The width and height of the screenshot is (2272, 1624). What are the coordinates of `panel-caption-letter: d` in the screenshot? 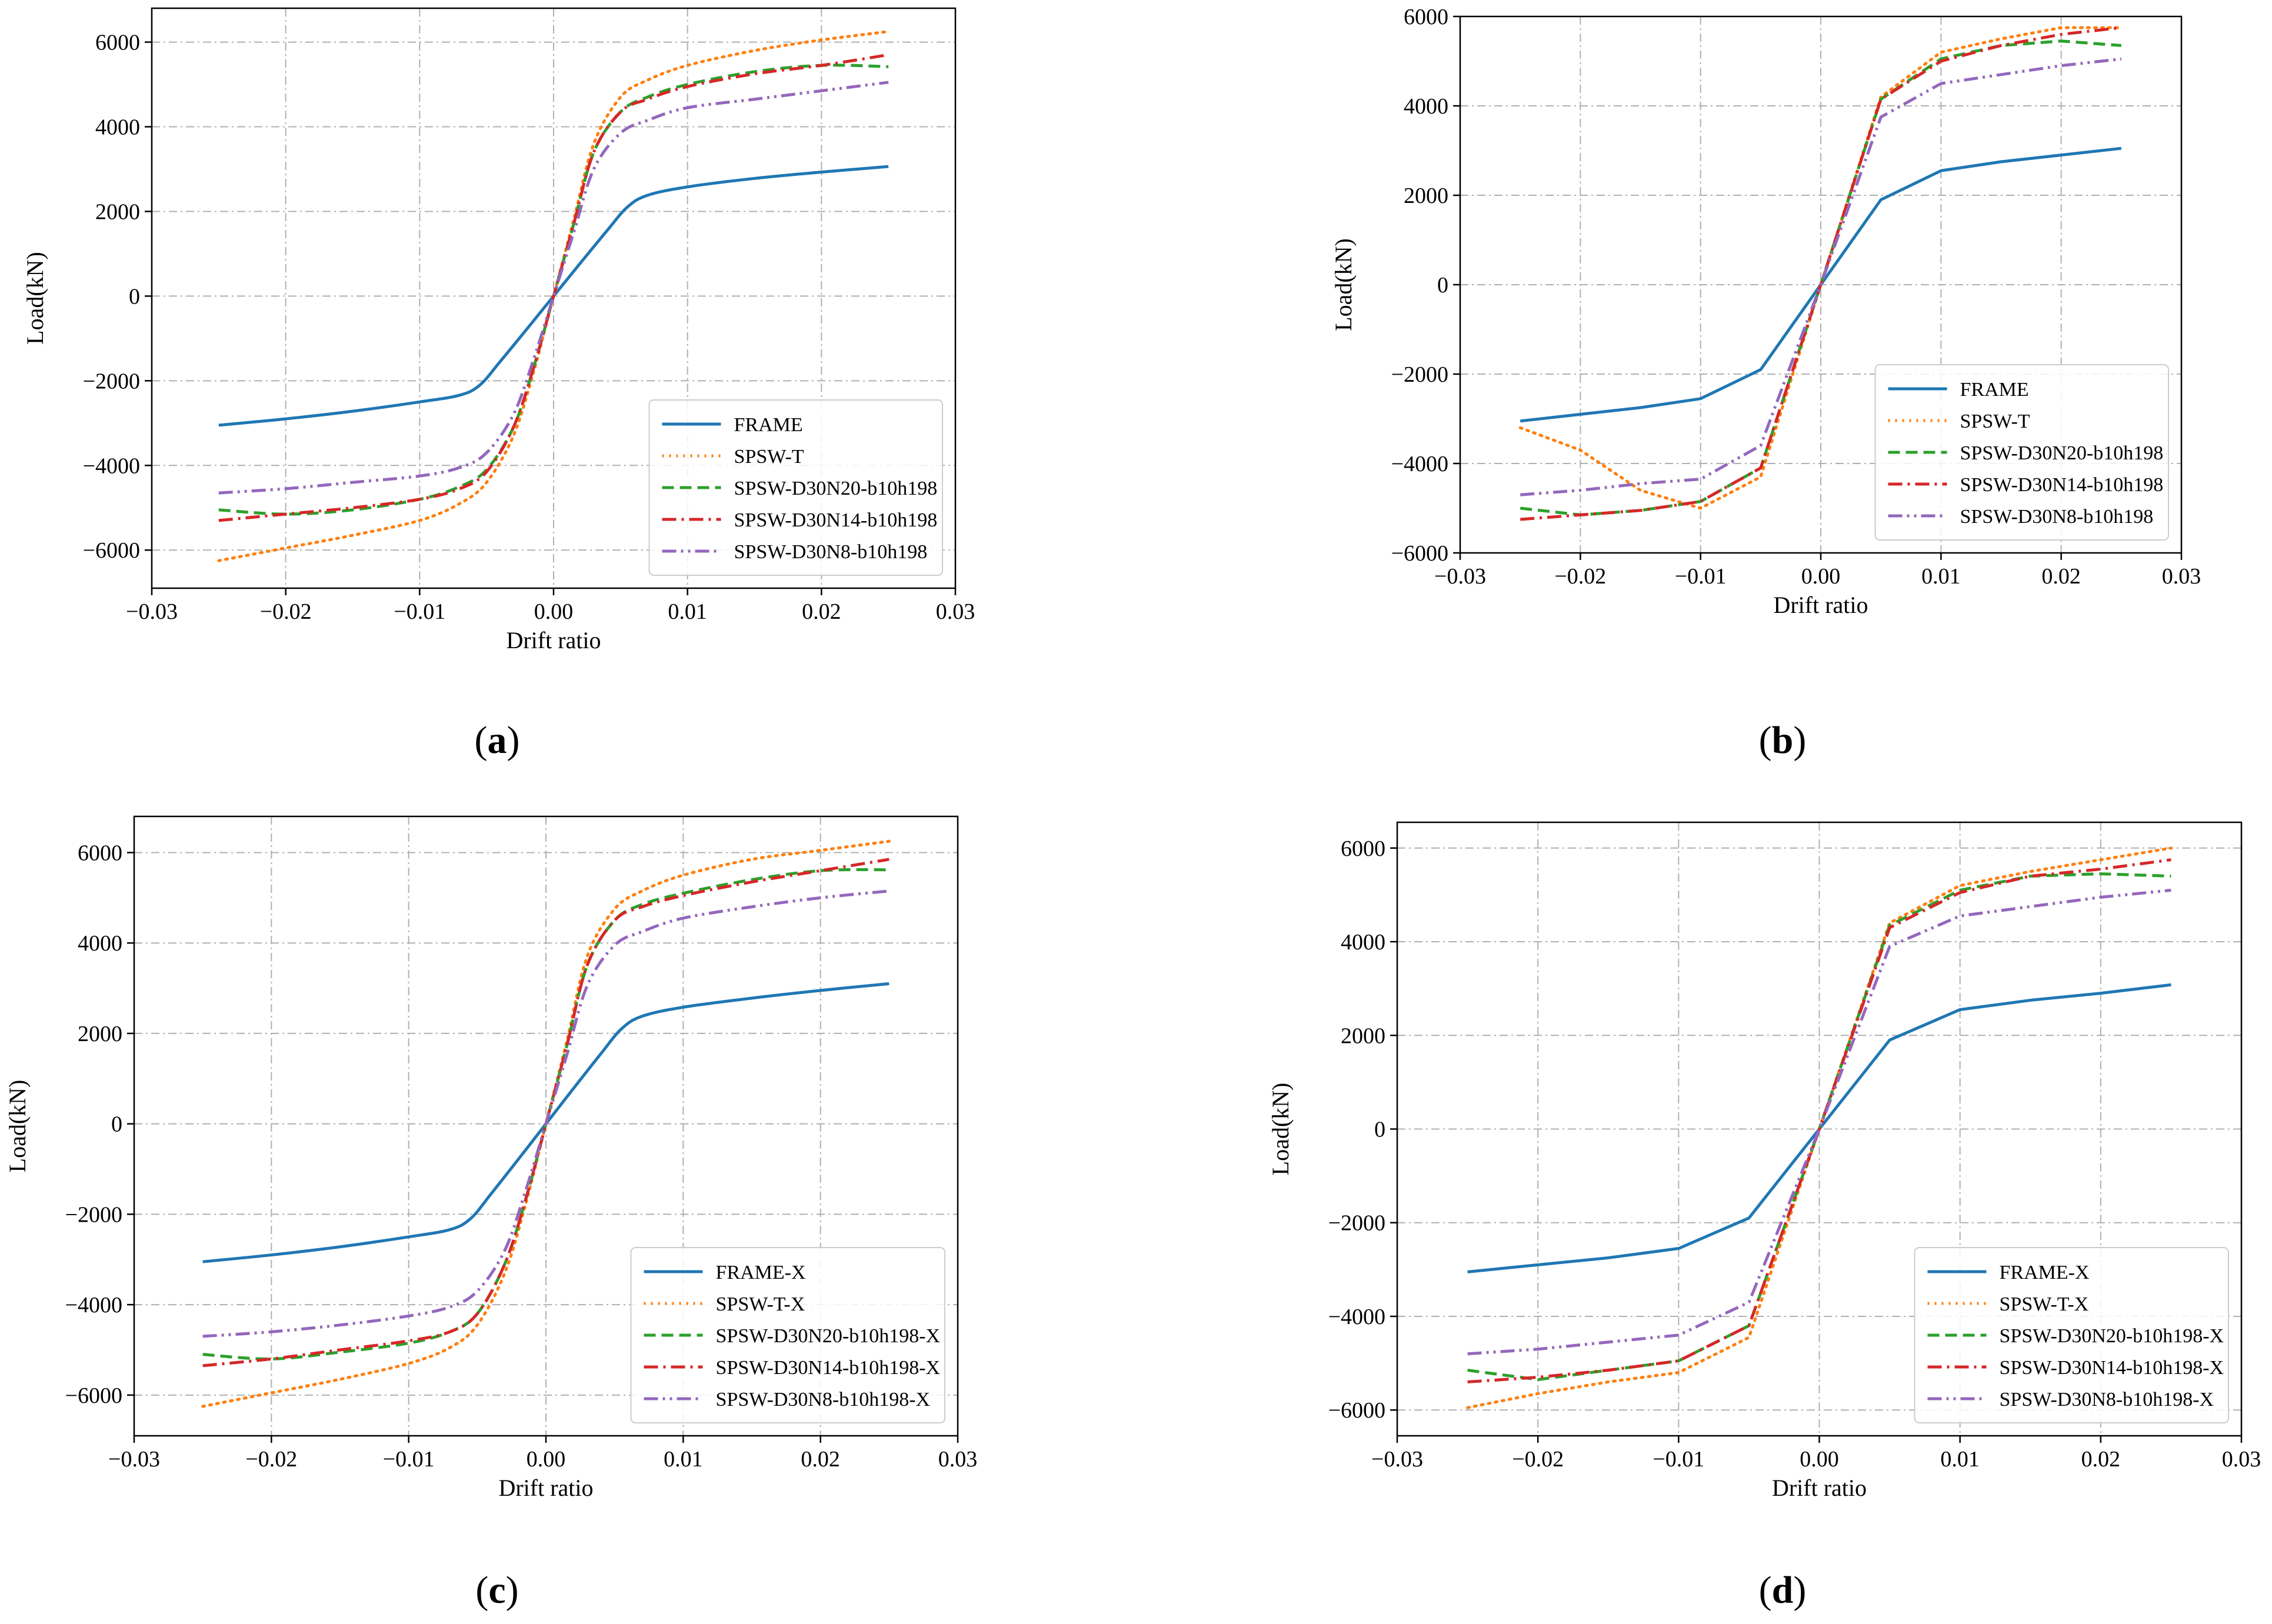 It's located at (1783, 1590).